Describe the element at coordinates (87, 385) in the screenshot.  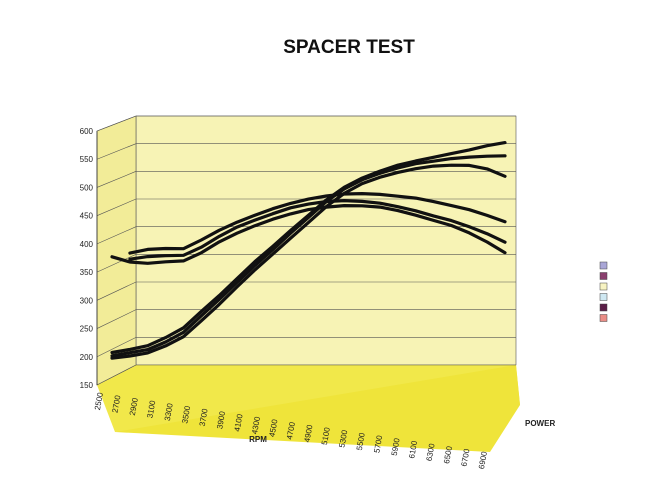
I see `y-tick-label: 150` at that location.